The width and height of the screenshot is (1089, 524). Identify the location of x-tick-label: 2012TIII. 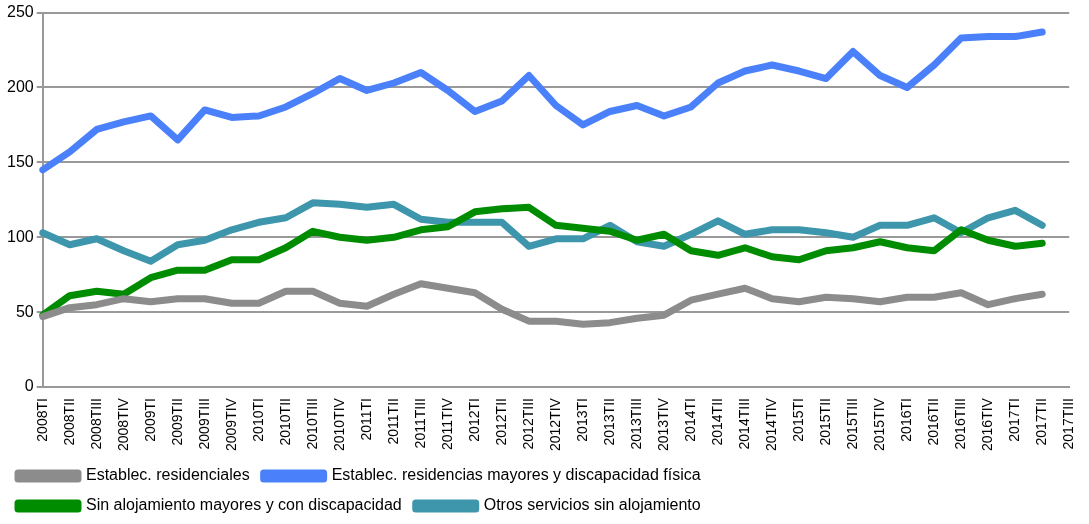
(527, 424).